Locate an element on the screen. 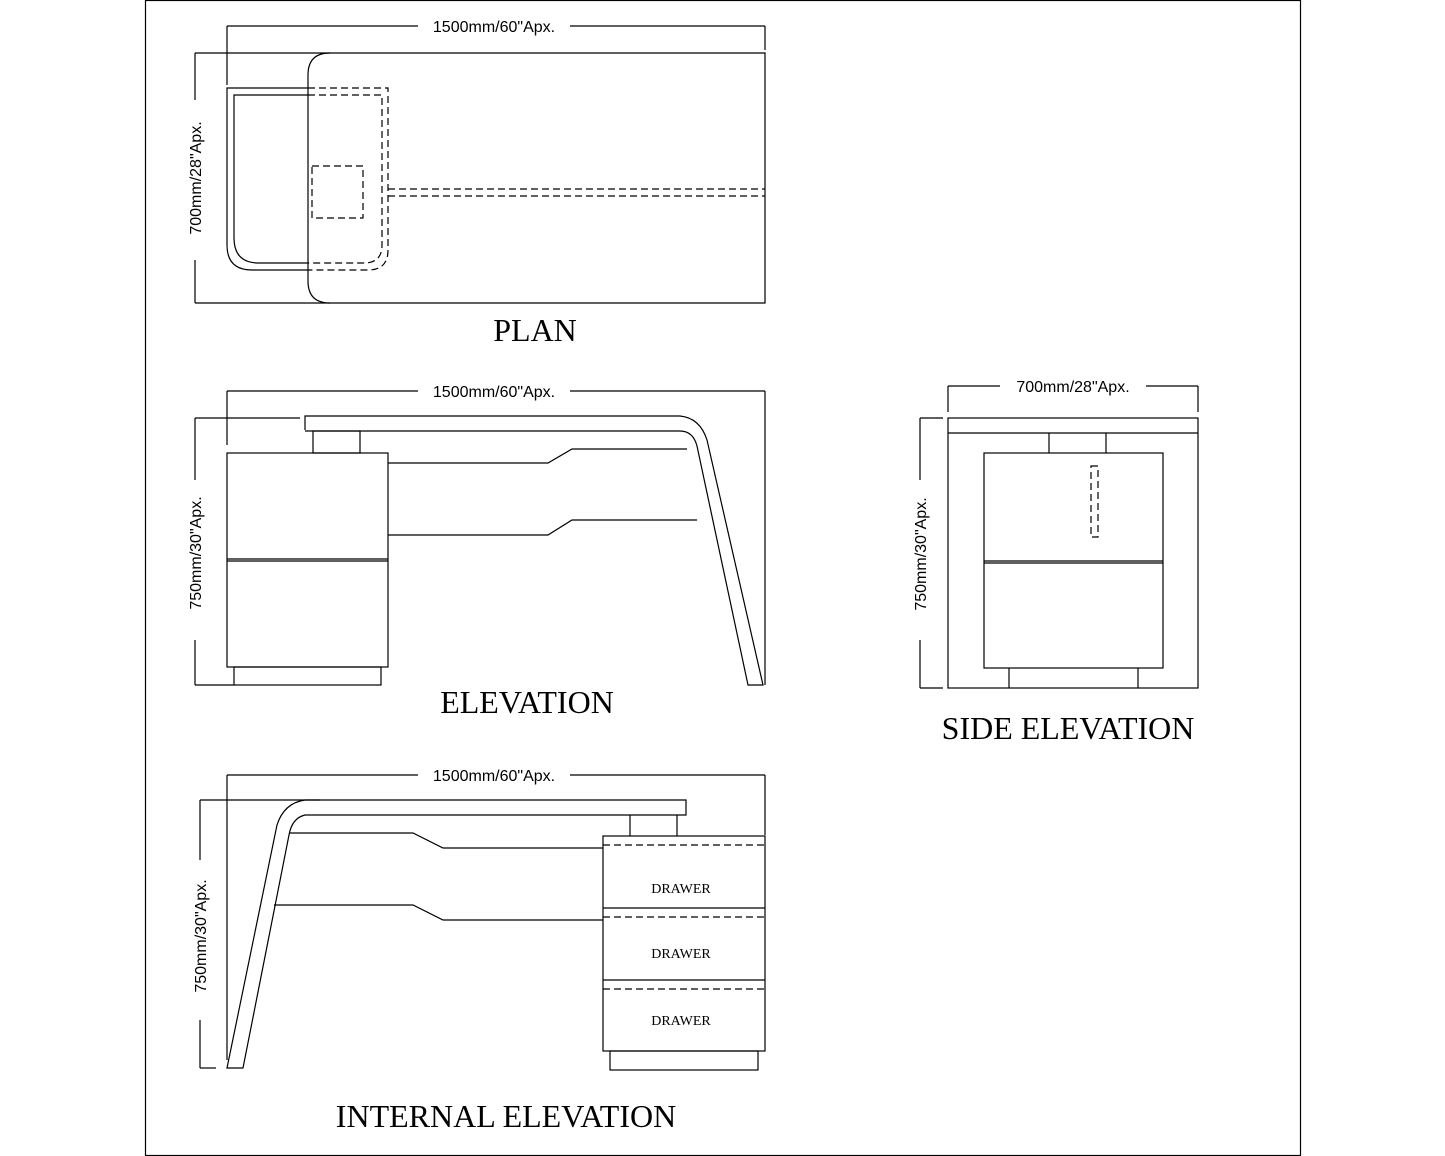  elevation-view: 1500mm/60"Apx. 750mm/30"Apx. ELEVATION is located at coordinates (476, 551).